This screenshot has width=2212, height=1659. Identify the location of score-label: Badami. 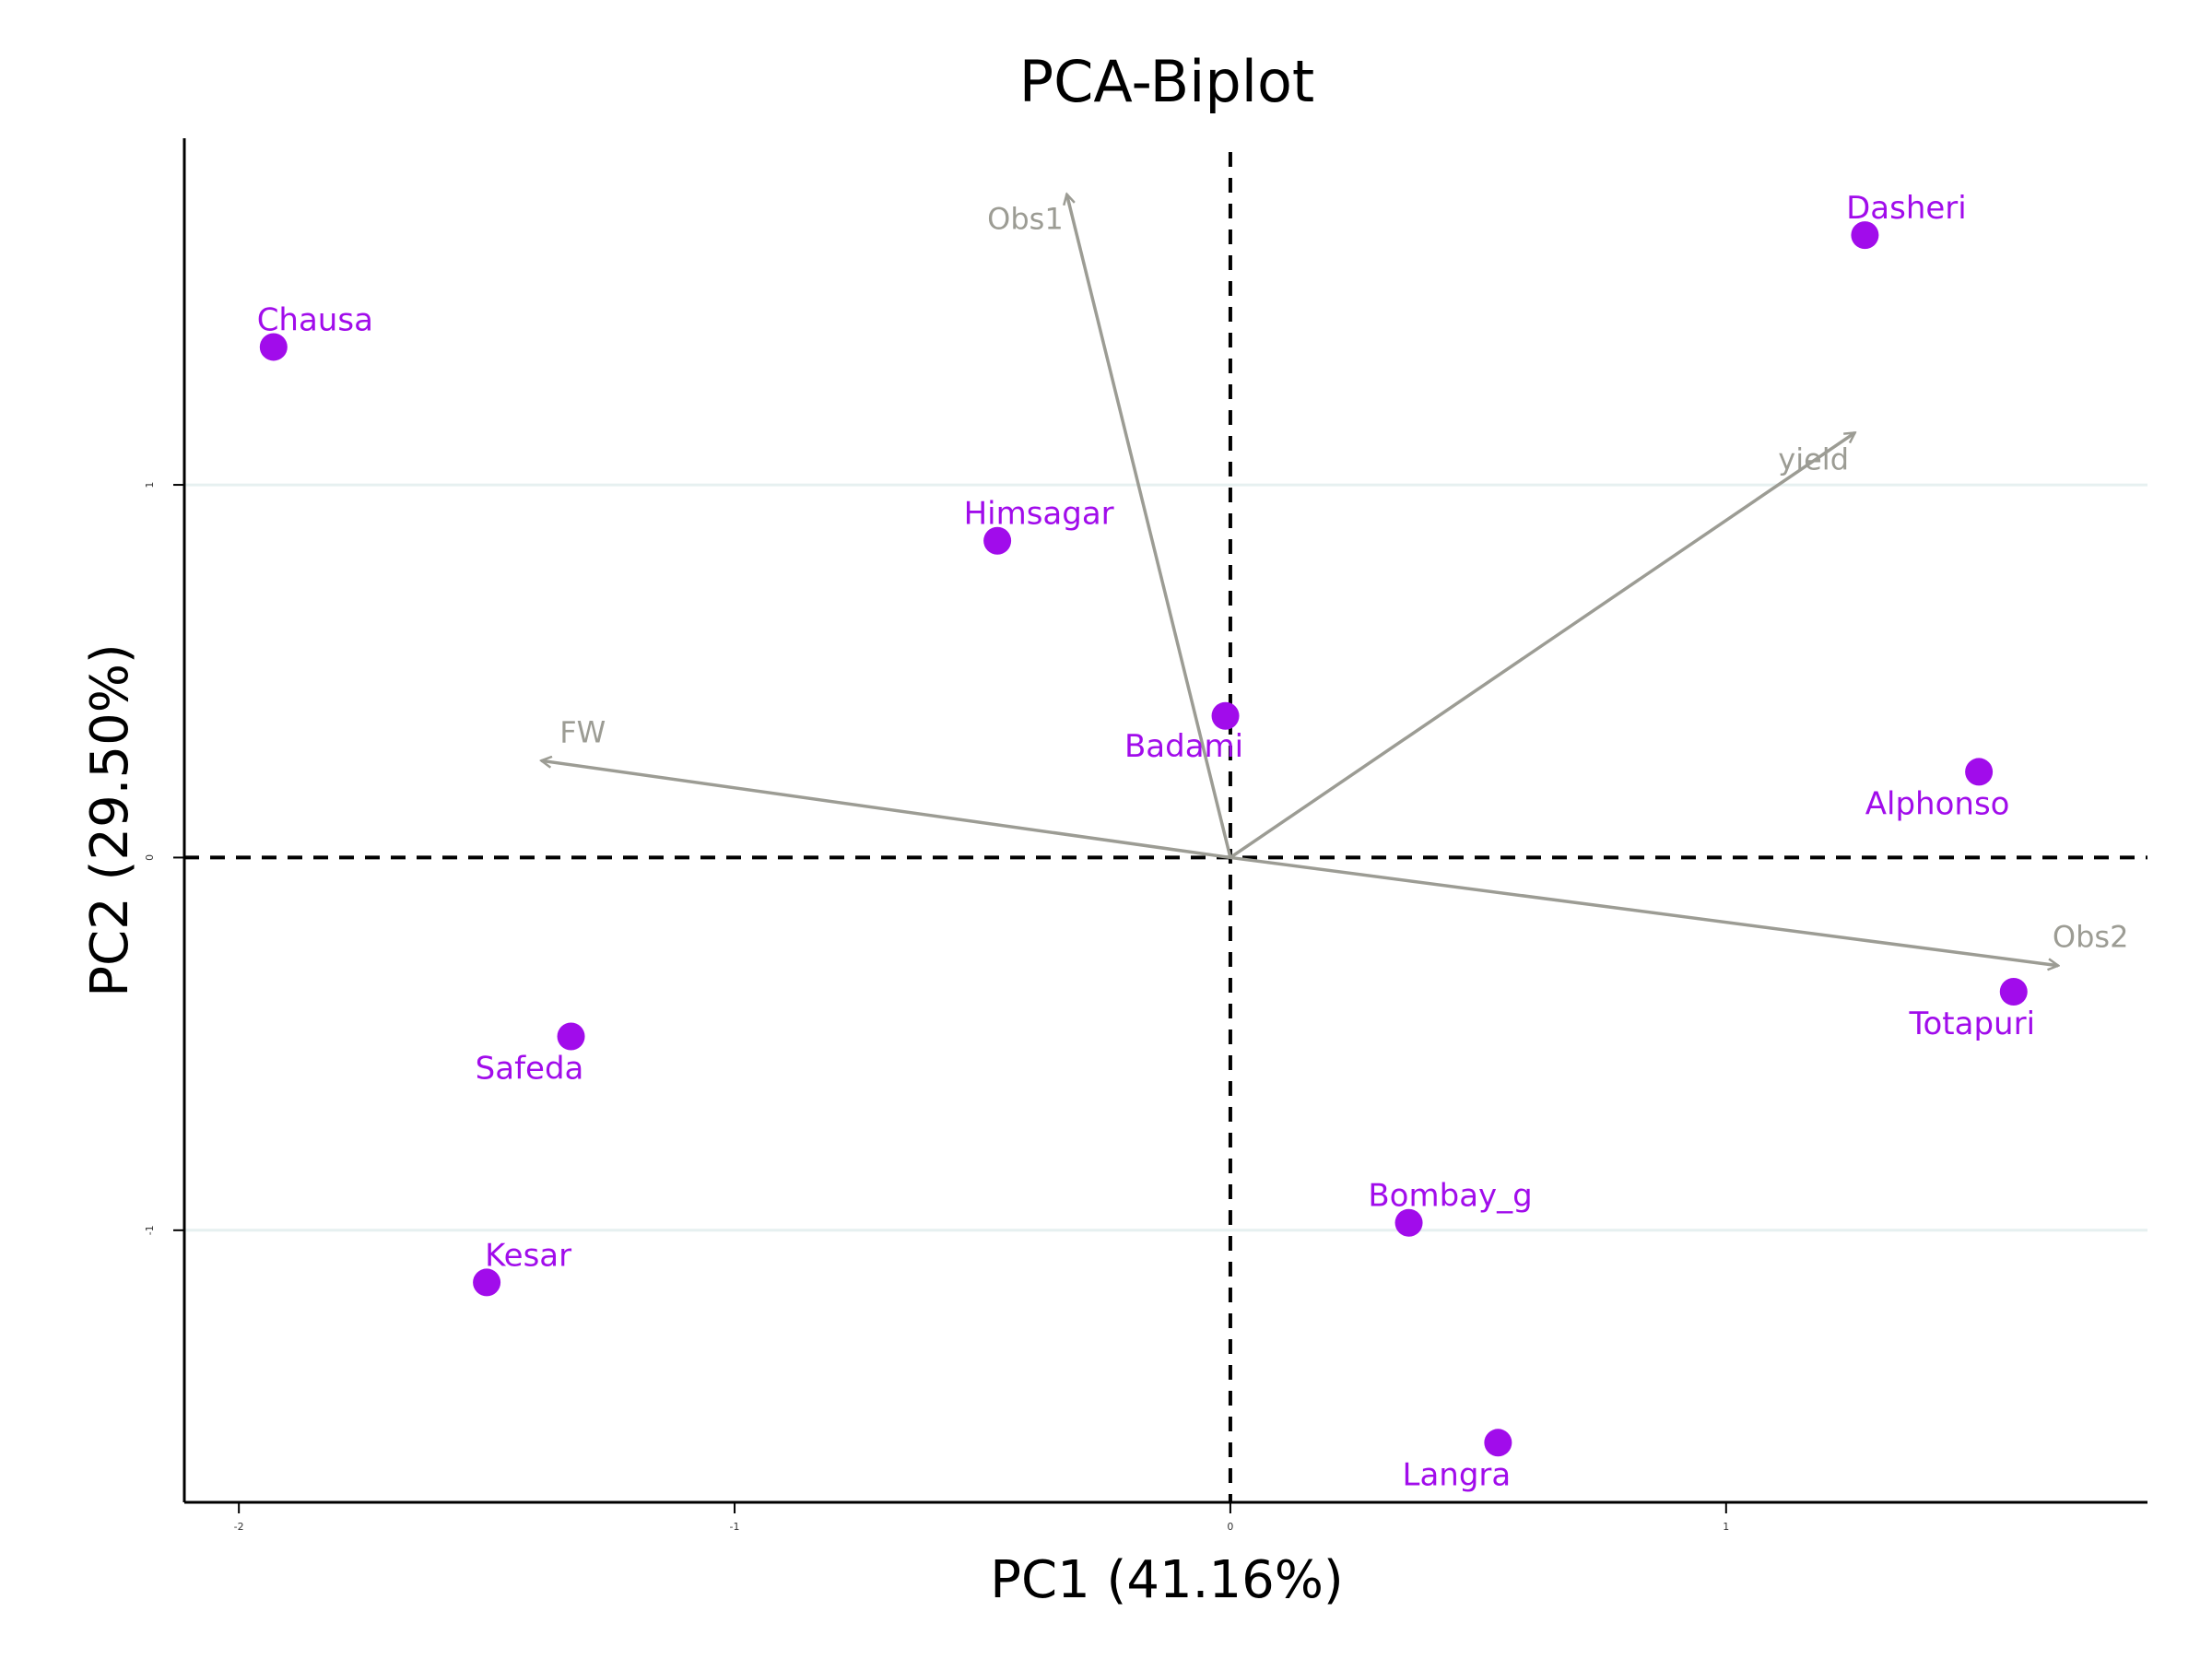
(1183, 746).